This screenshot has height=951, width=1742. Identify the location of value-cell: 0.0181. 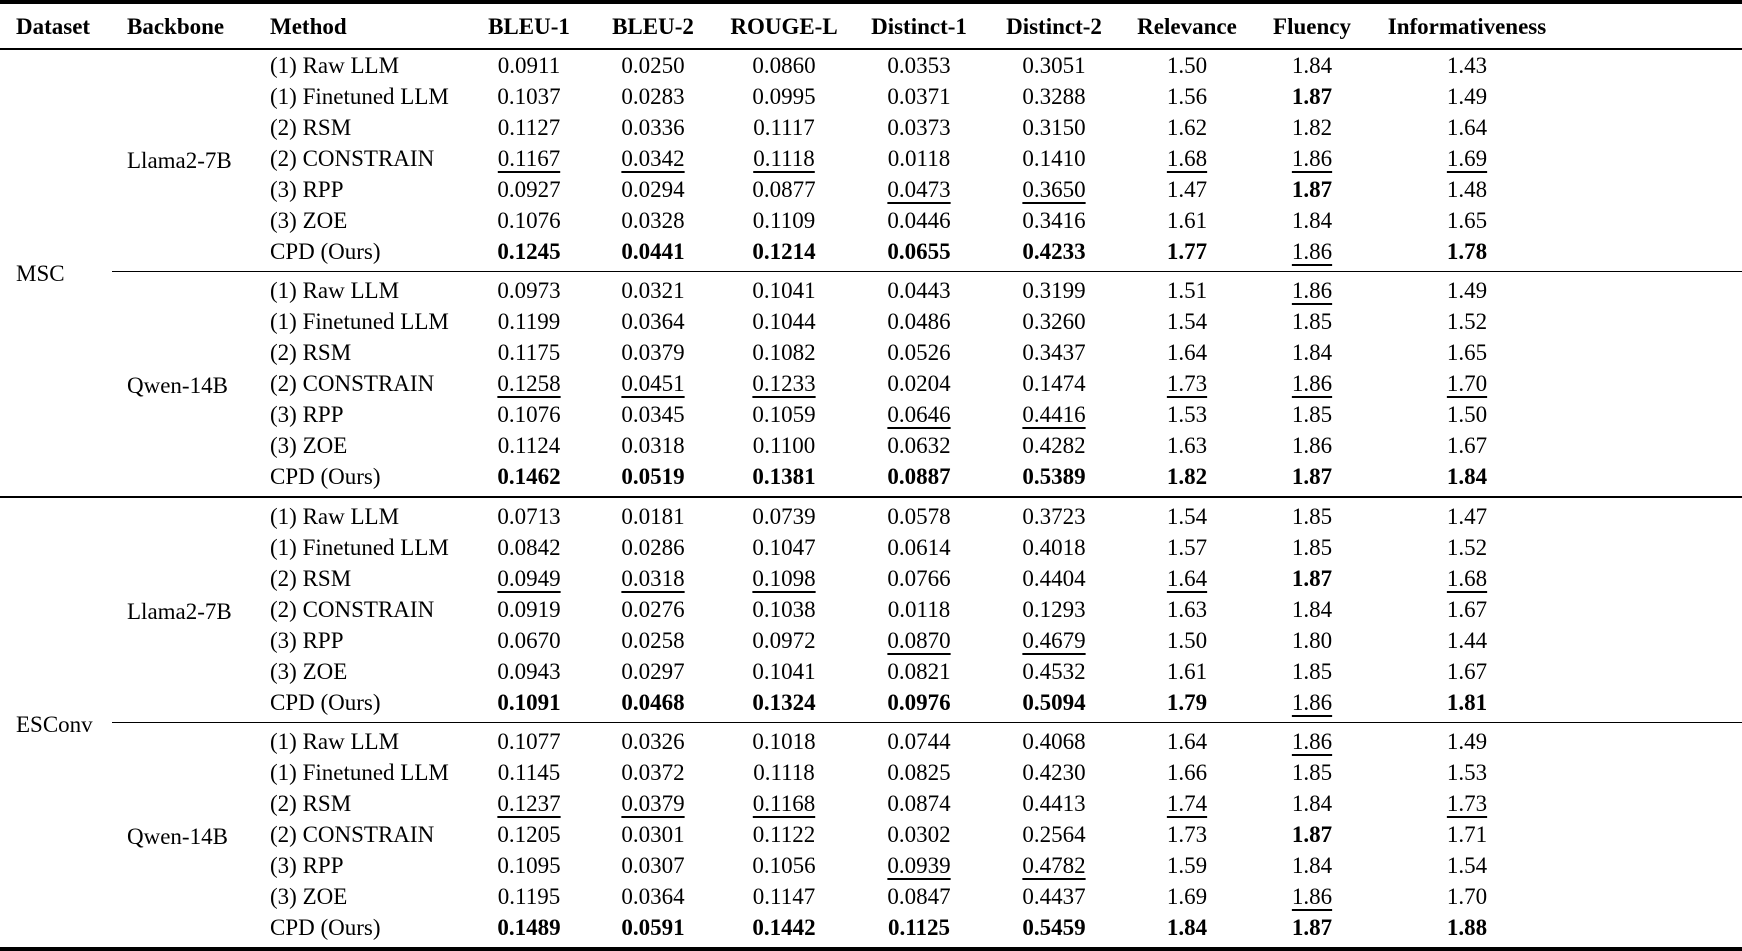
(653, 514).